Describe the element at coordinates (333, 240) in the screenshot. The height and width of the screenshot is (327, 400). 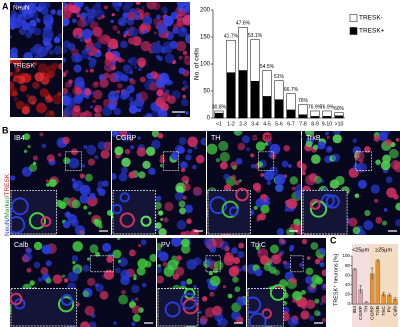
I see `panel-label: C` at that location.